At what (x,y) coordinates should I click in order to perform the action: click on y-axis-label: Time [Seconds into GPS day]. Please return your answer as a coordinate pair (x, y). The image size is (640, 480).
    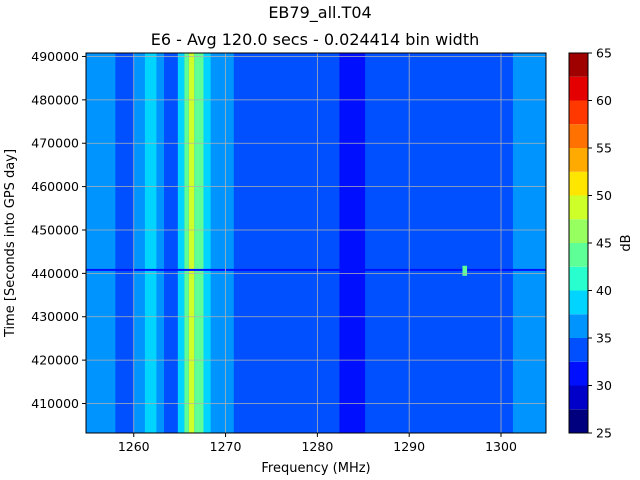
    Looking at the image, I should click on (10, 243).